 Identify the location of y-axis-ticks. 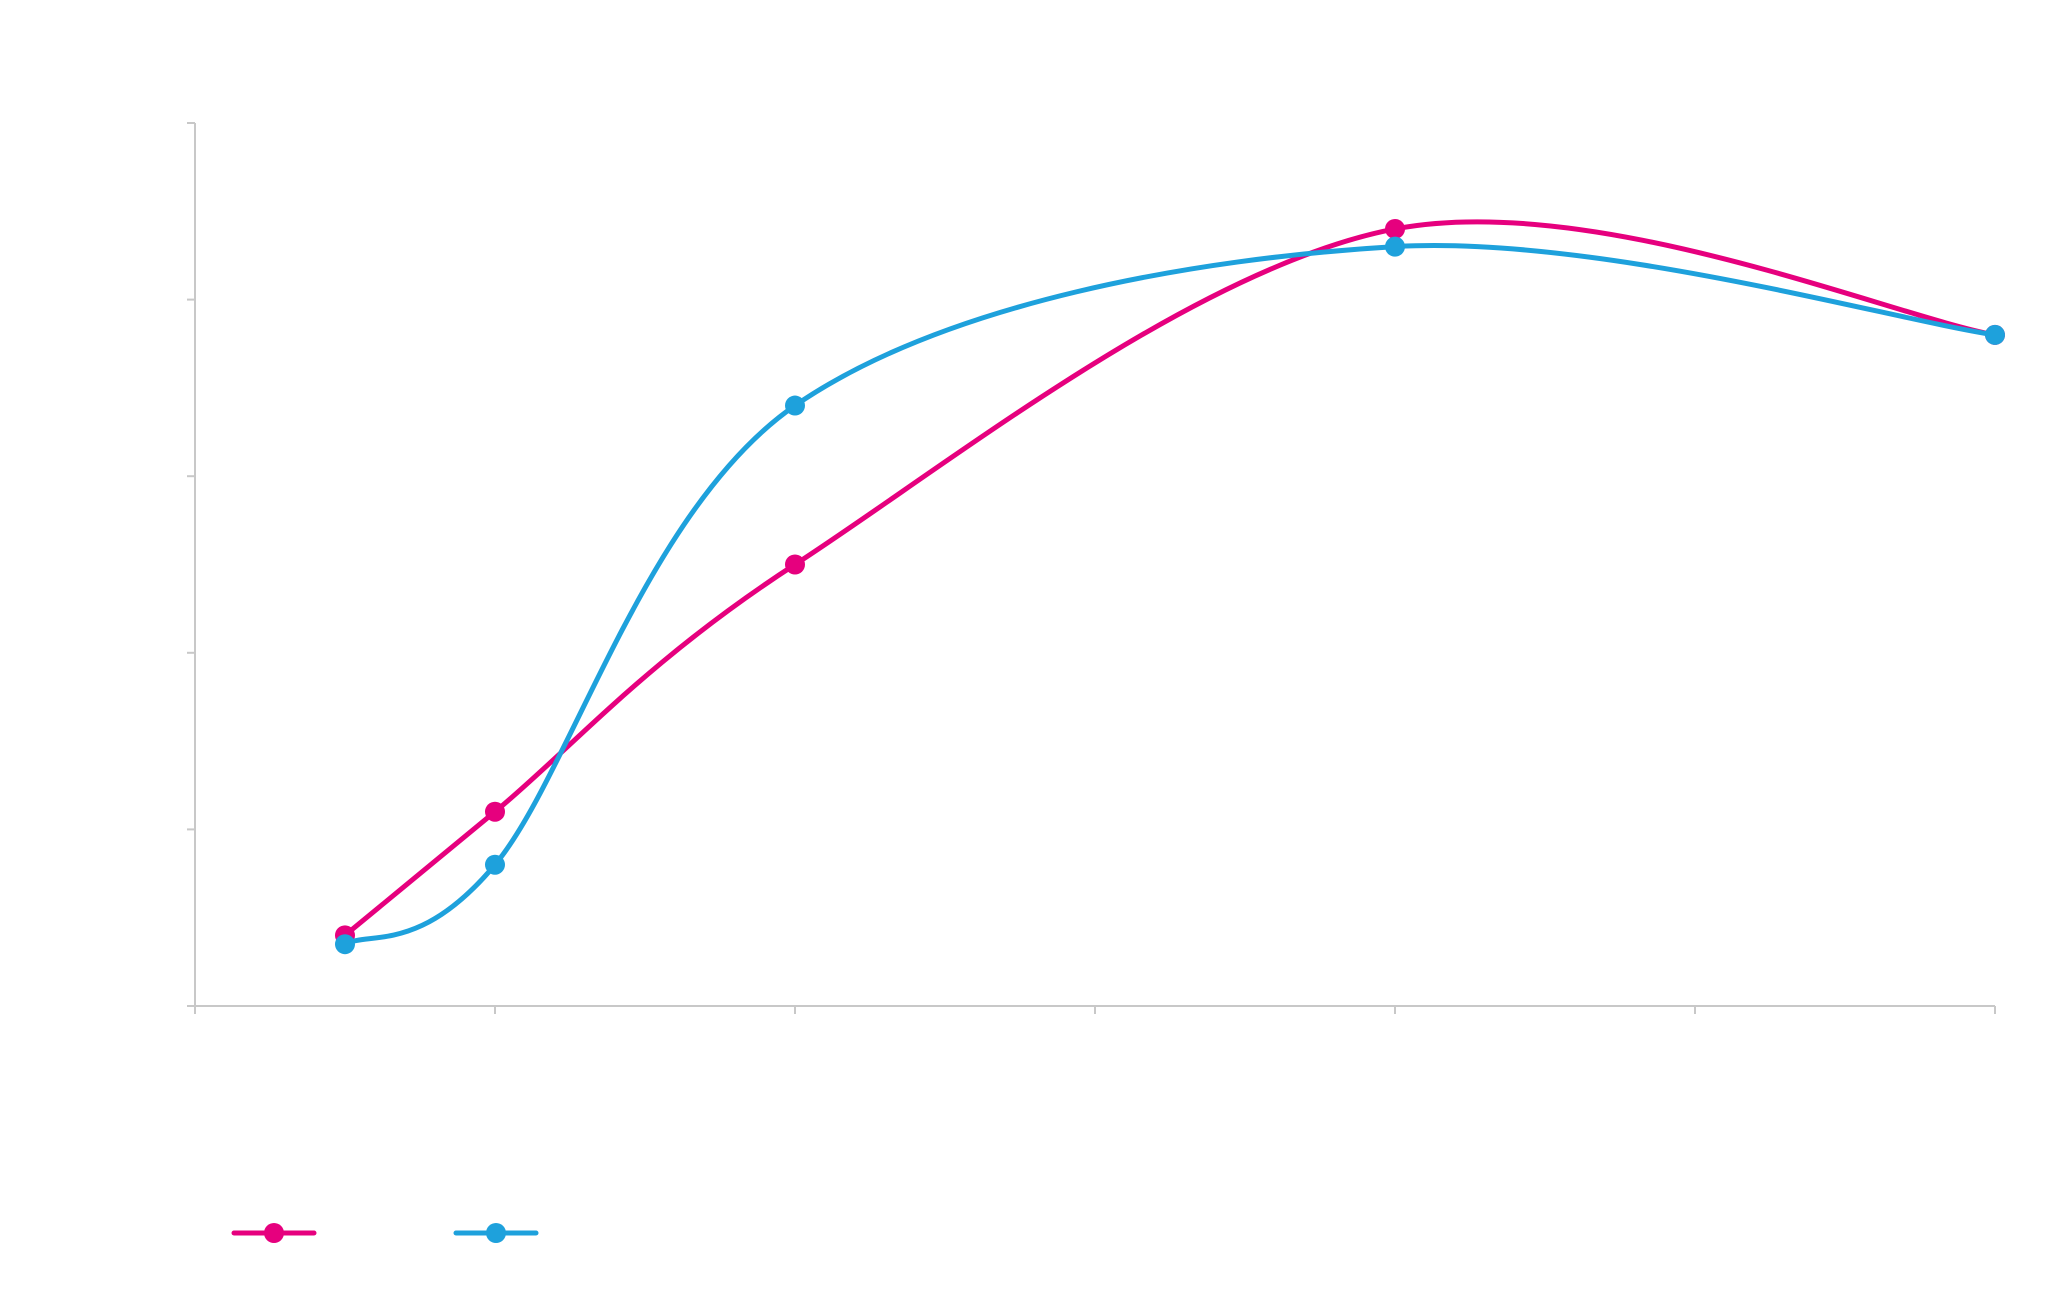
(191, 564).